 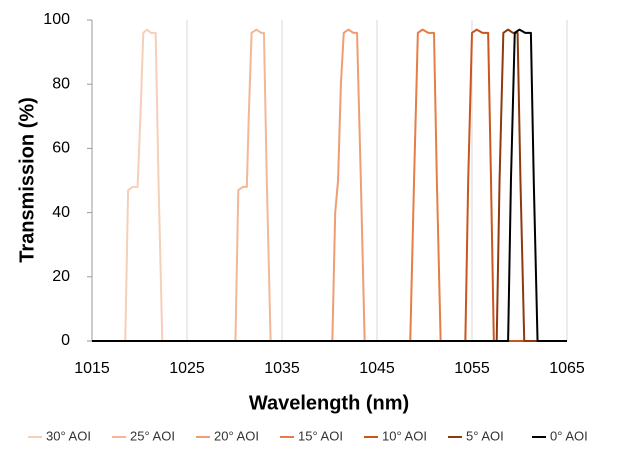 I want to click on legend-label: 0° AOI, so click(x=569, y=435).